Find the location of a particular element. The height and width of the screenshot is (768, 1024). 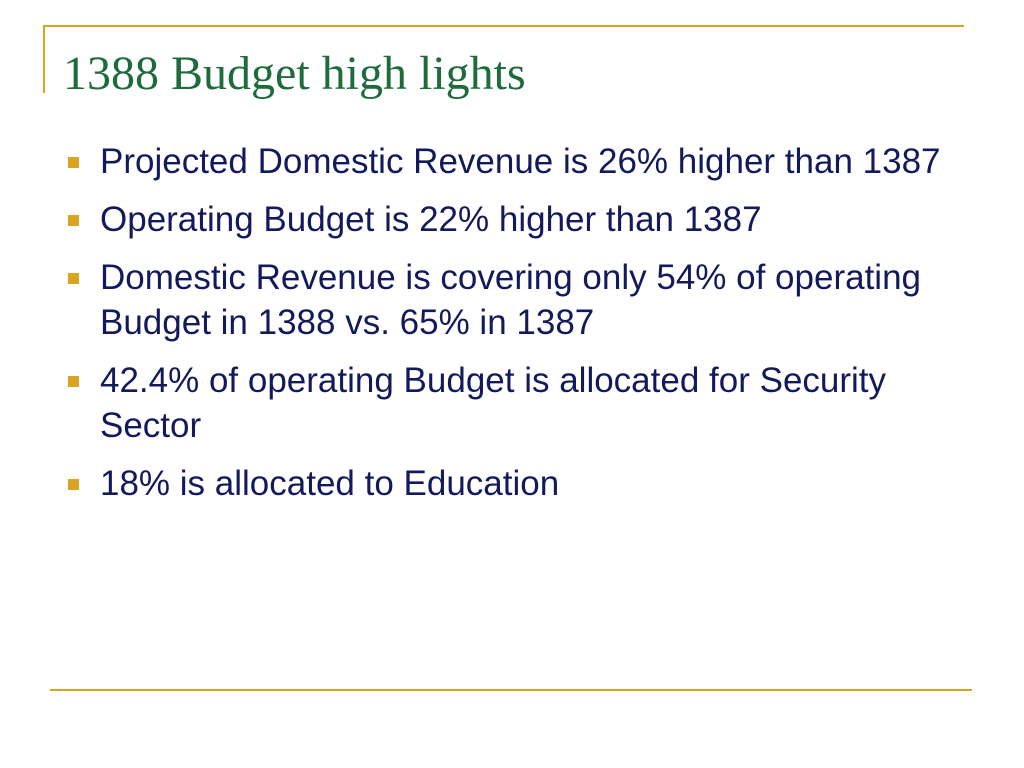

bullet-item: Operating Budget is 22% higher than 1387 is located at coordinates (508, 219).